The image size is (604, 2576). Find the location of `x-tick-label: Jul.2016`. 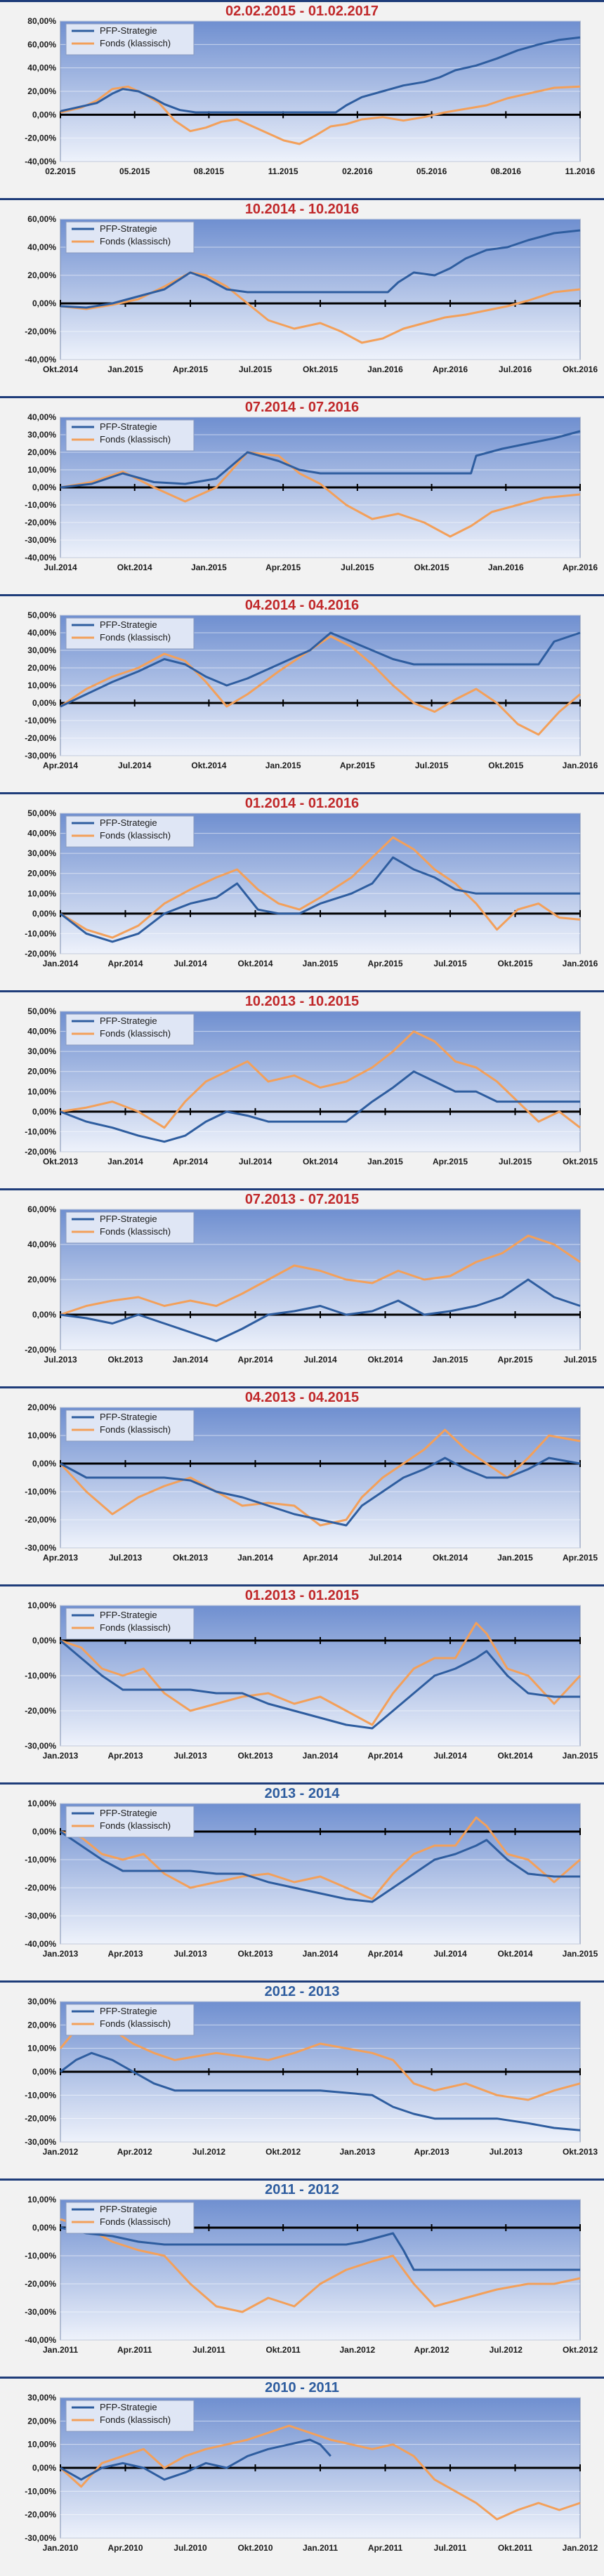

x-tick-label: Jul.2016 is located at coordinates (515, 369).